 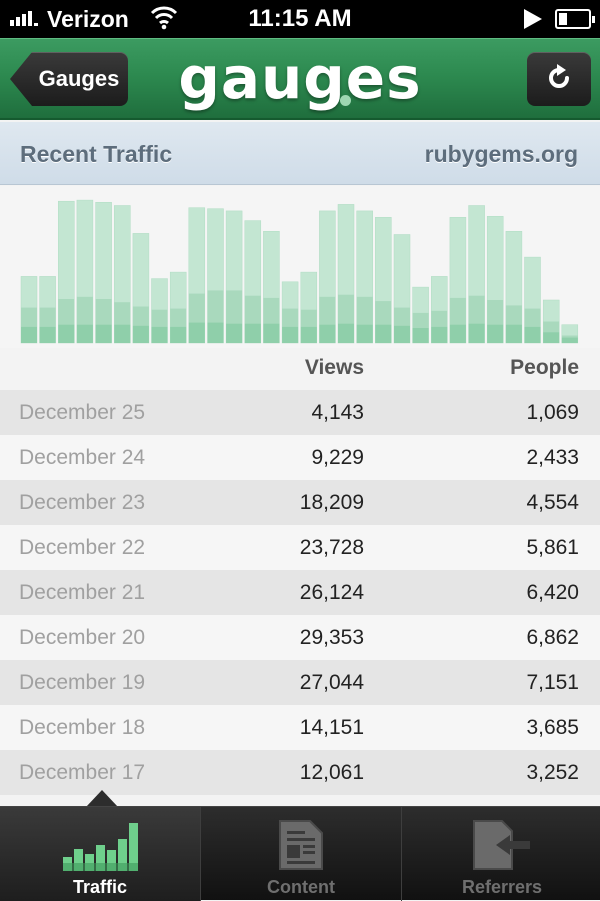 What do you see at coordinates (501, 845) in the screenshot?
I see `referrer-arrow-icon` at bounding box center [501, 845].